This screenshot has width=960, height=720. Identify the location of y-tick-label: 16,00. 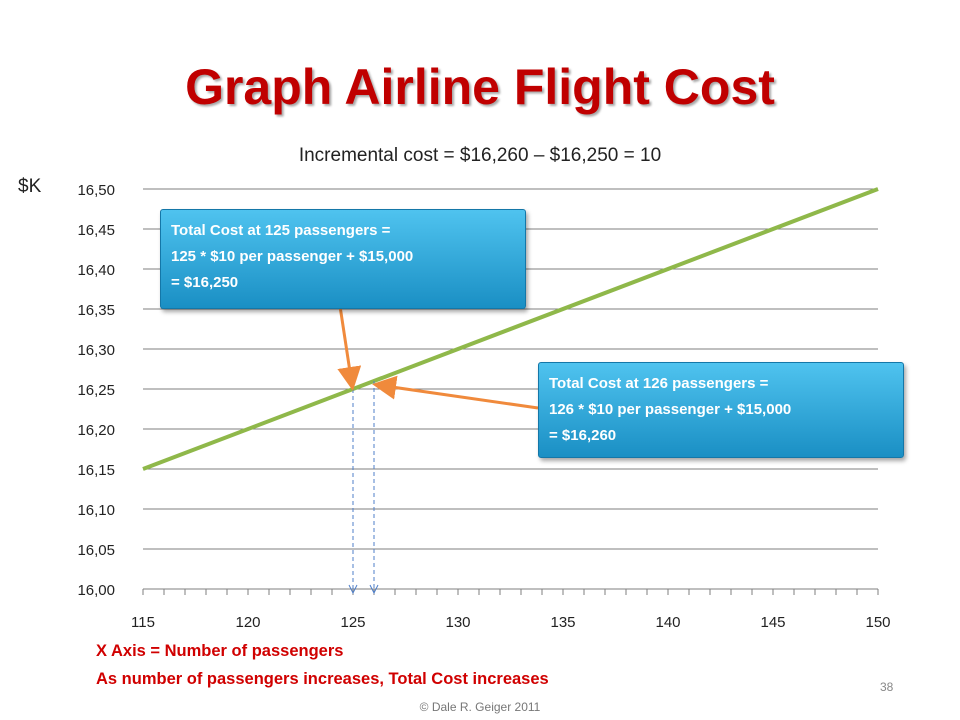
(96, 590).